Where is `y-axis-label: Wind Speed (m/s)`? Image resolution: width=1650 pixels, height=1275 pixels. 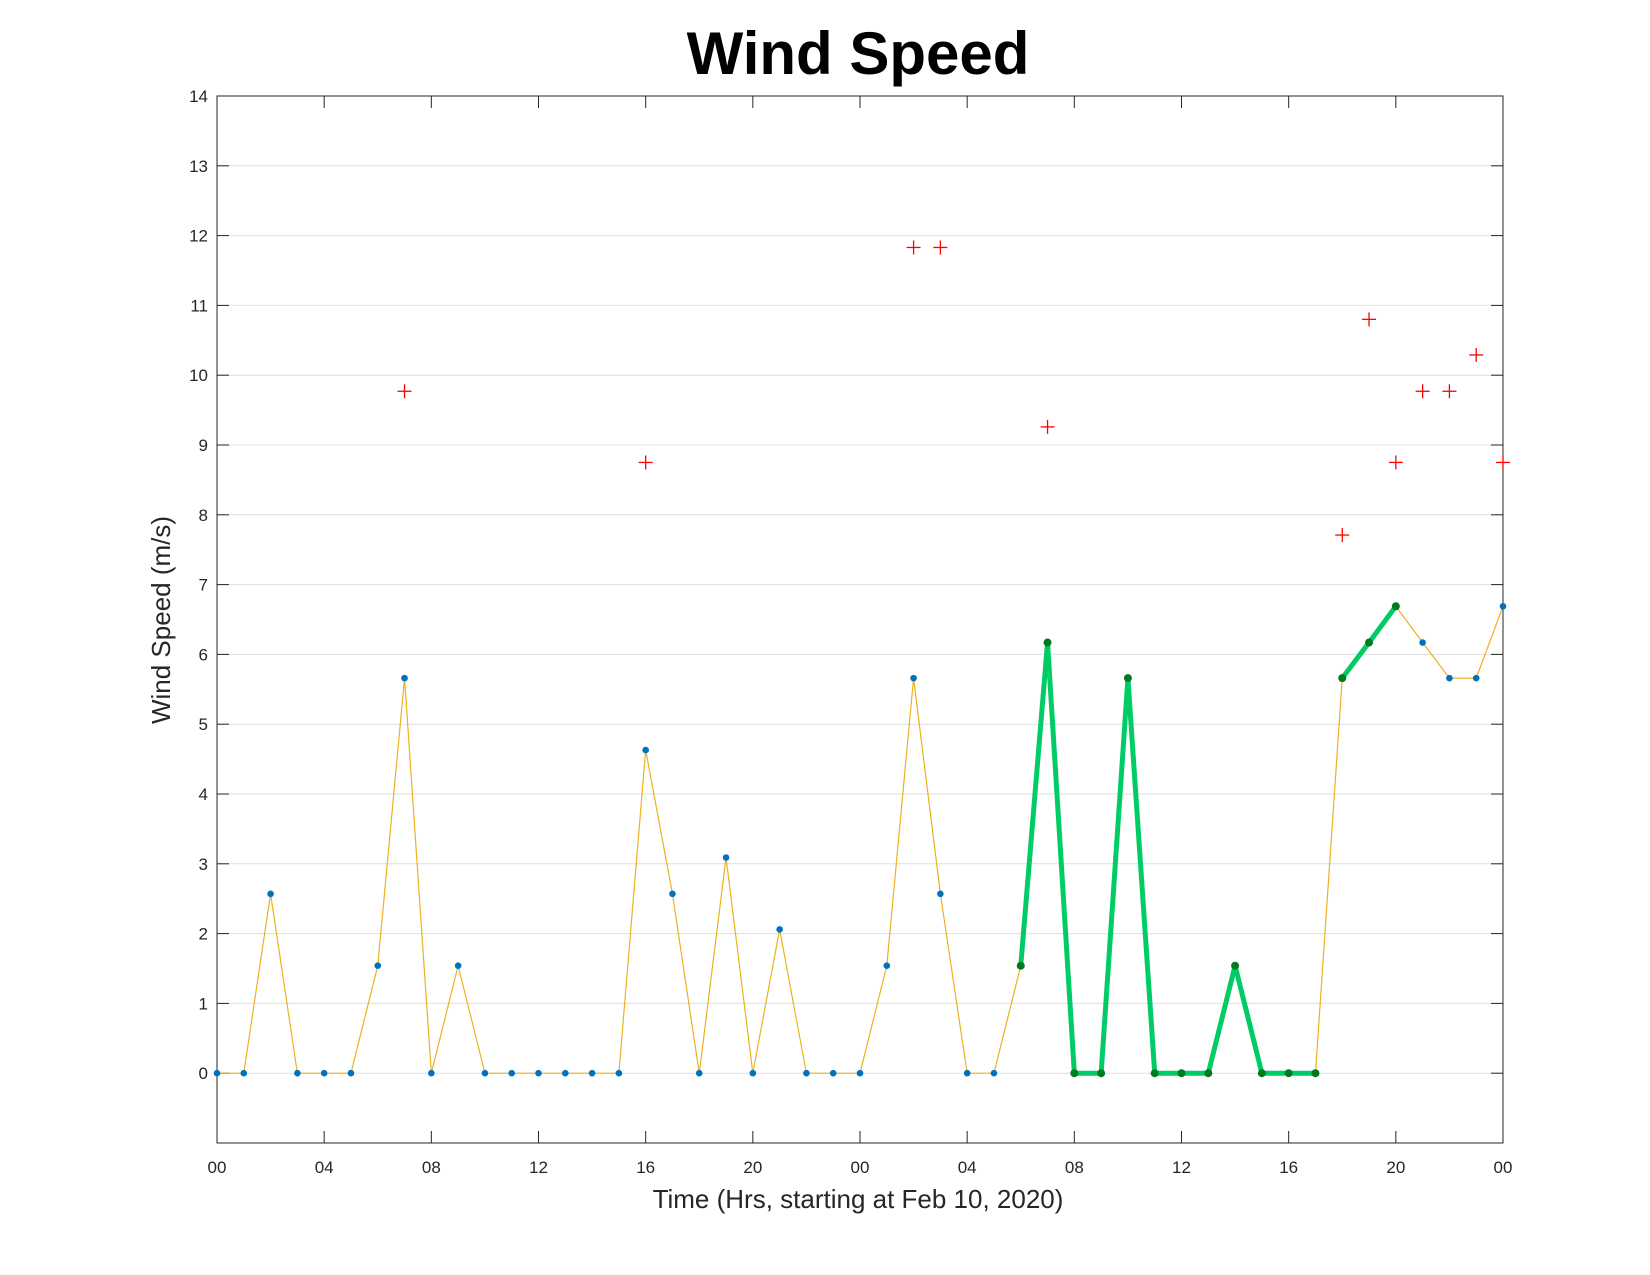 y-axis-label: Wind Speed (m/s) is located at coordinates (161, 620).